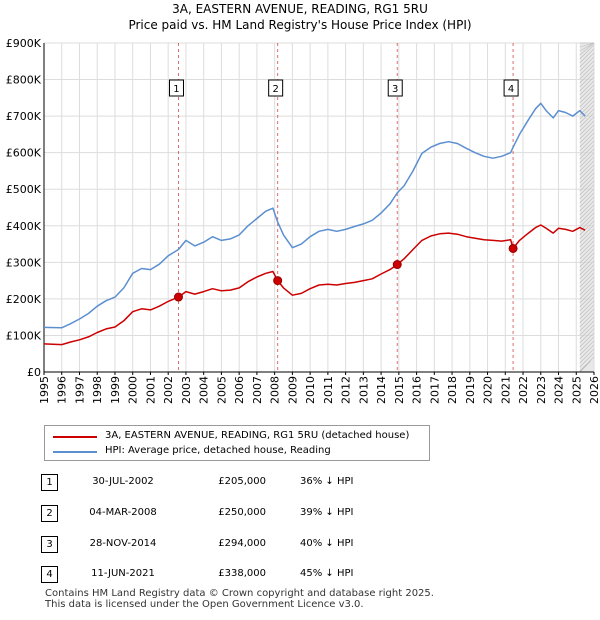 This screenshot has height=620, width=600. I want to click on sale-price: £294,000, so click(242, 543).